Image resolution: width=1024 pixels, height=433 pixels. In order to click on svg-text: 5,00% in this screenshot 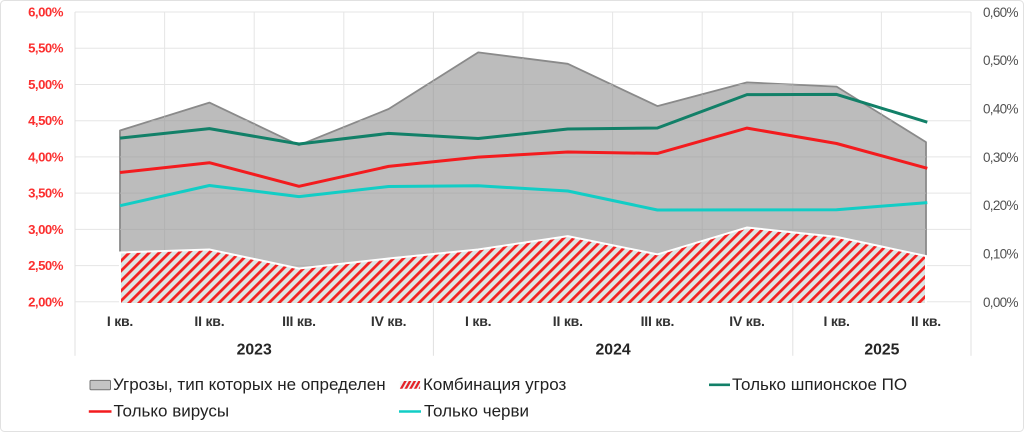, I will do `click(46, 84)`.